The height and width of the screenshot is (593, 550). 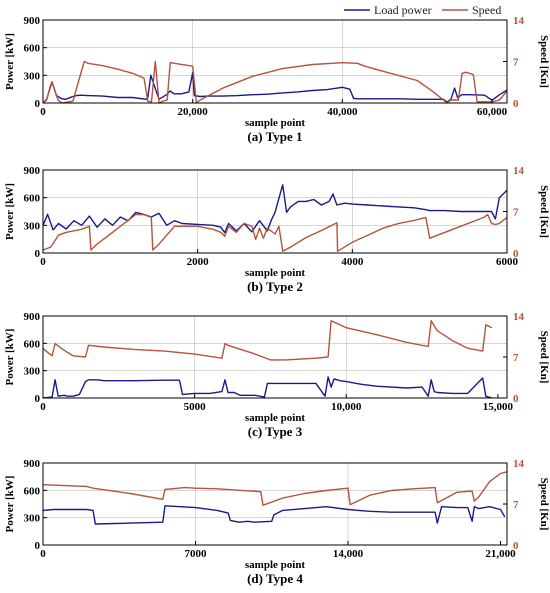 I want to click on x-tick-label: 20,000, so click(x=193, y=112).